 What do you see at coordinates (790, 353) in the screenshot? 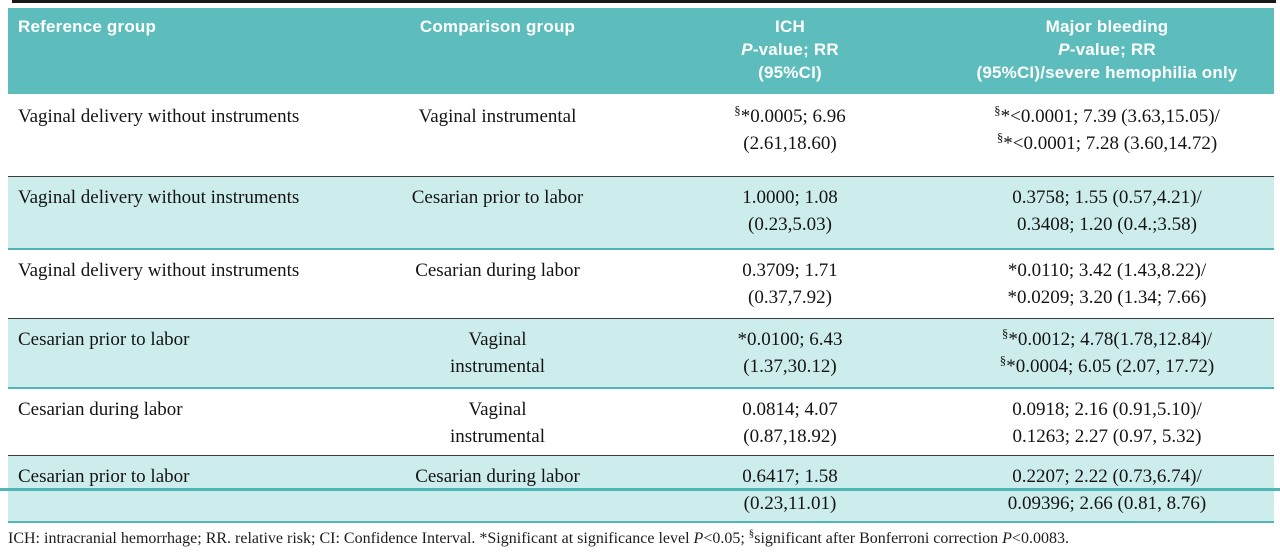
I see `ich-value-cell: *0.0100; 6.43 (1.37,30.12)` at bounding box center [790, 353].